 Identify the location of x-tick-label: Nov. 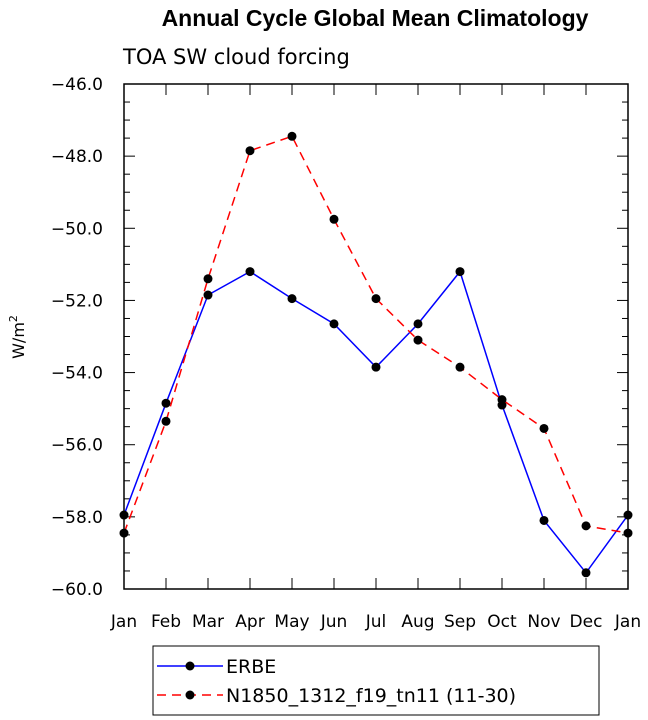
(543, 622).